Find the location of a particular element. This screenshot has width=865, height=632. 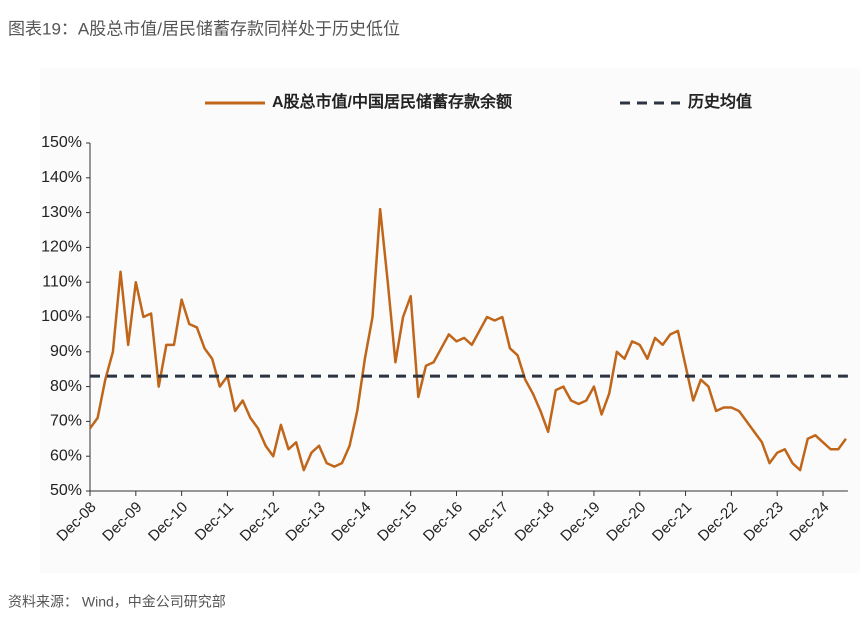

source: 资料来源： Wind，中金公司研究部 is located at coordinates (117, 602).